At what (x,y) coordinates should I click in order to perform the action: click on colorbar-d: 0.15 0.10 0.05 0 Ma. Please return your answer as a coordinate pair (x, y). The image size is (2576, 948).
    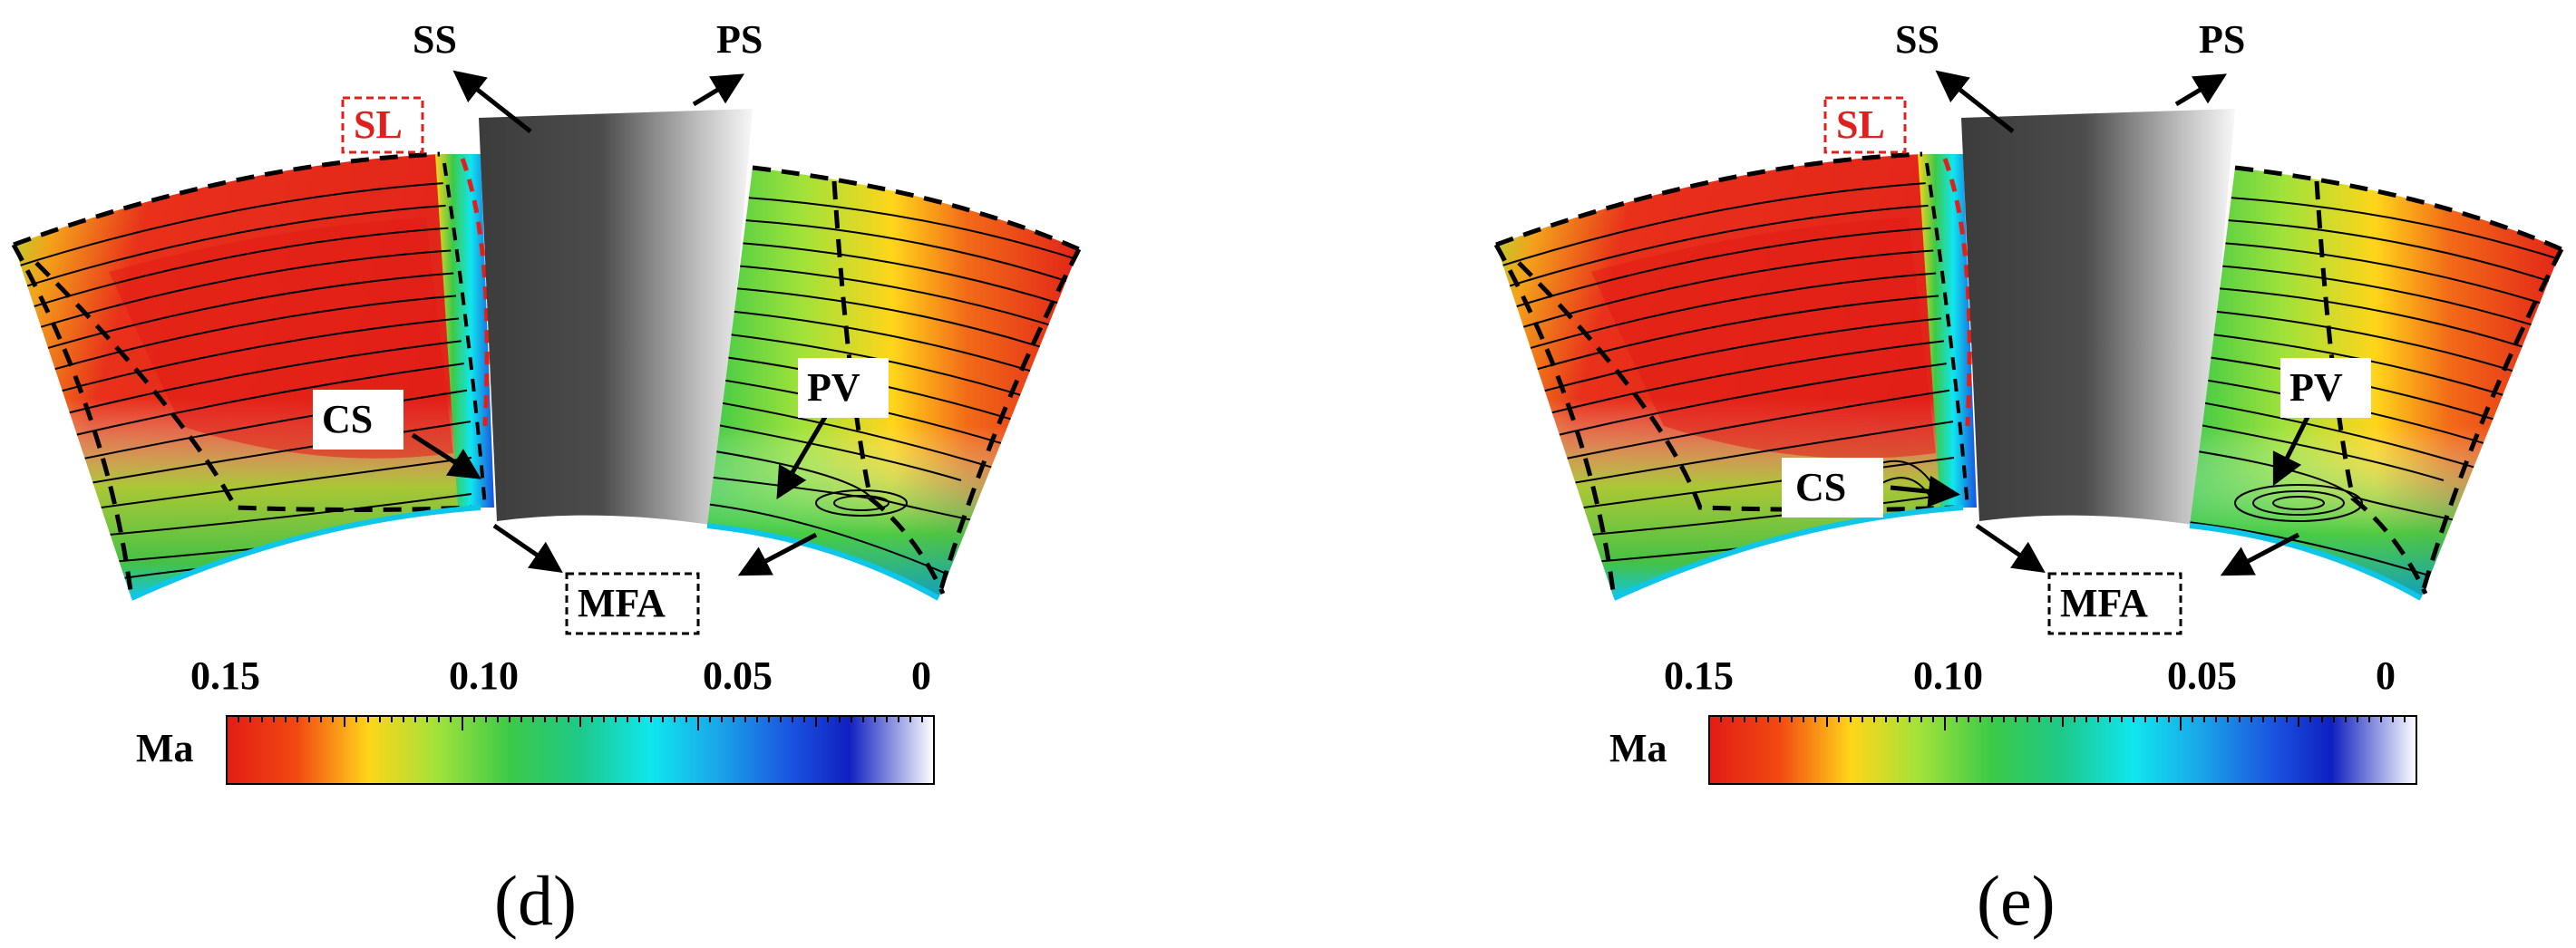
    Looking at the image, I should click on (535, 719).